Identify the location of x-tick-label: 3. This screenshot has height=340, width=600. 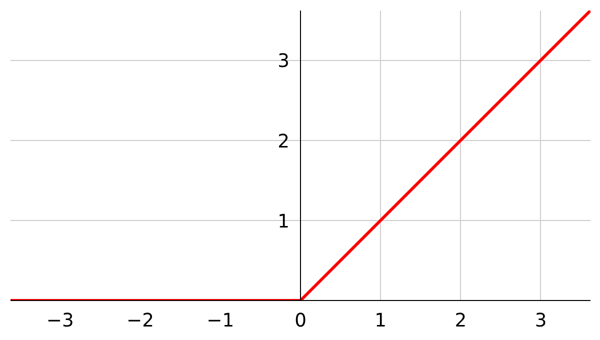
(540, 321).